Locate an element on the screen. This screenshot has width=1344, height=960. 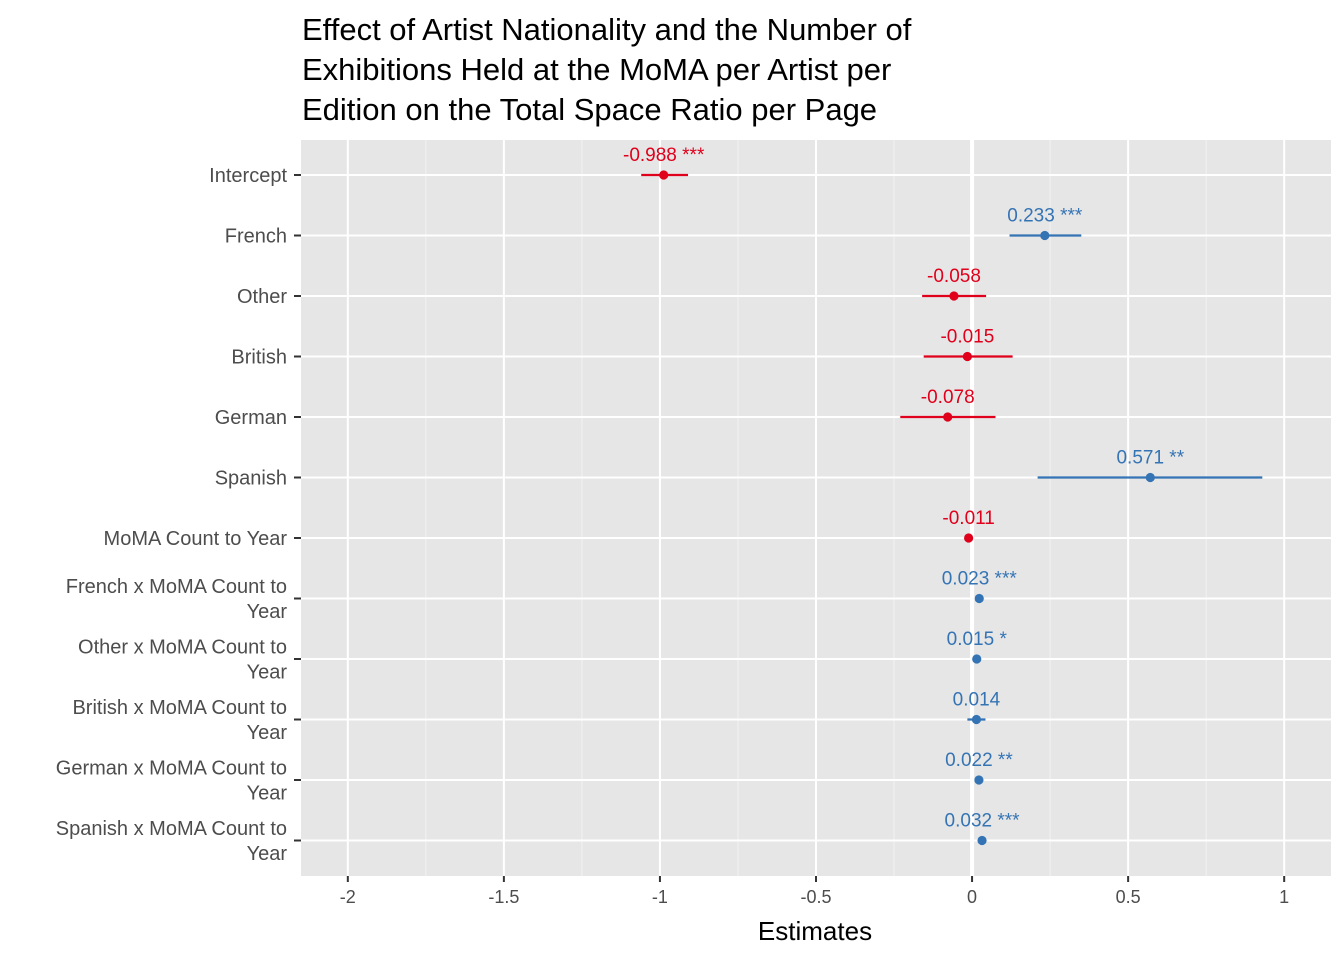
estimate-label: 0.022 ** is located at coordinates (979, 760).